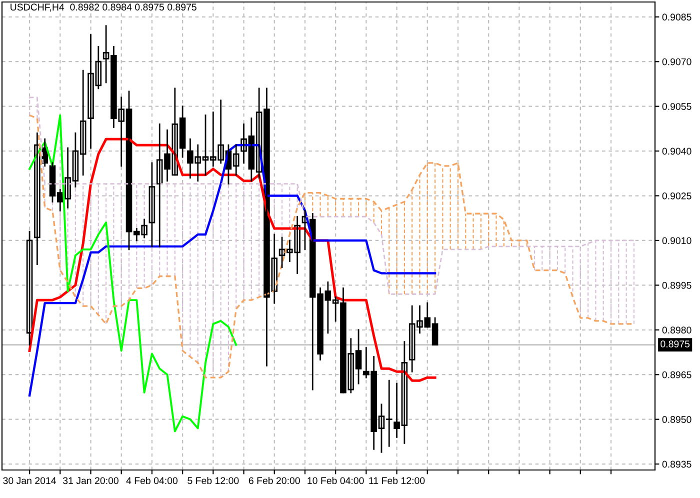  What do you see at coordinates (677, 330) in the screenshot?
I see `y-tick-label: 0.8980` at bounding box center [677, 330].